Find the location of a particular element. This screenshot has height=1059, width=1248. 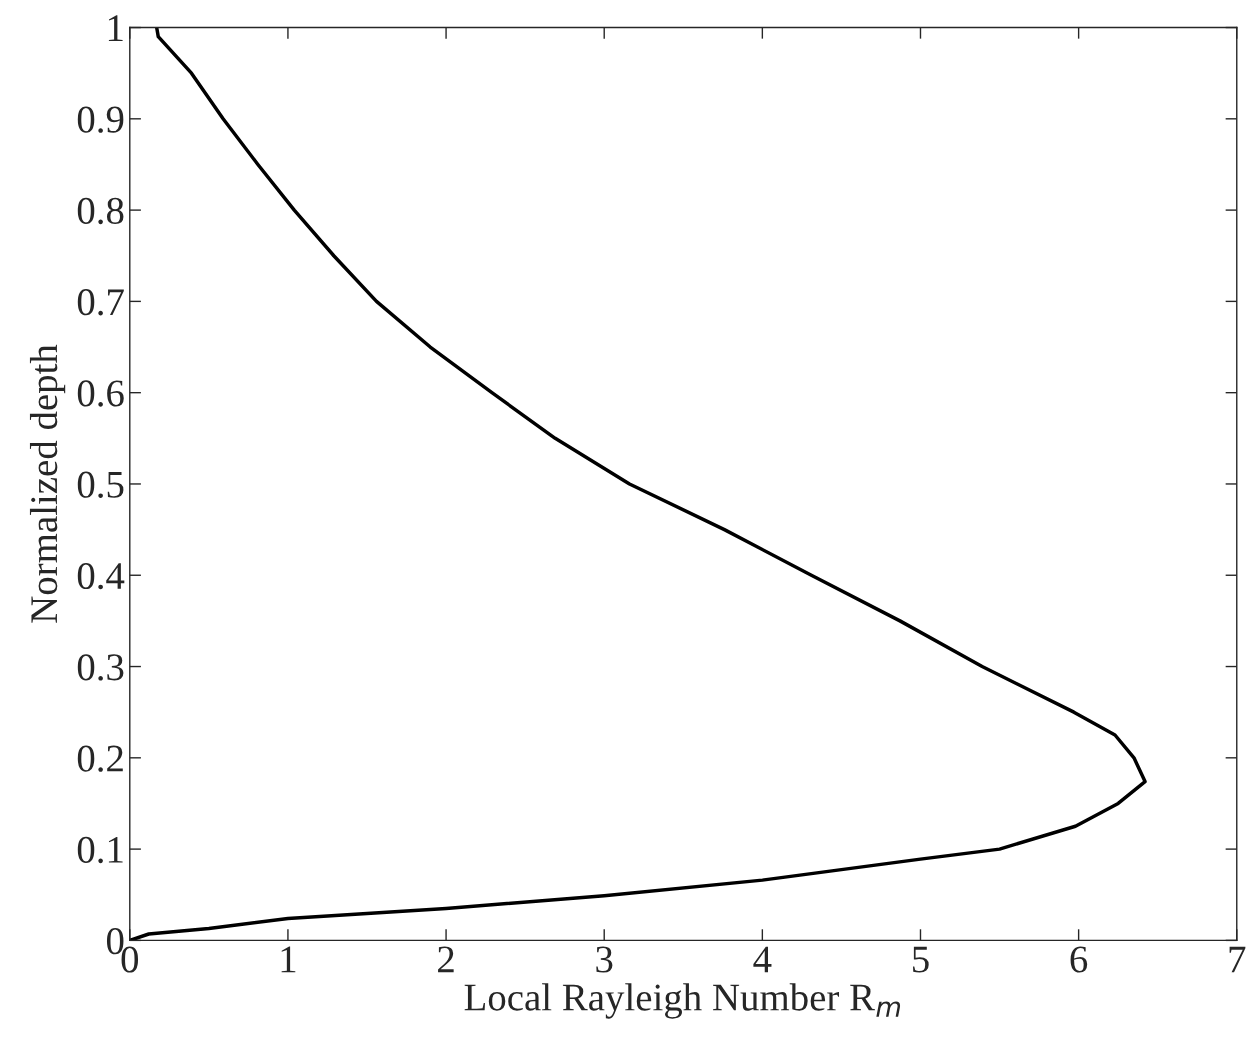

y-tick-label: 1 is located at coordinates (115, 28).